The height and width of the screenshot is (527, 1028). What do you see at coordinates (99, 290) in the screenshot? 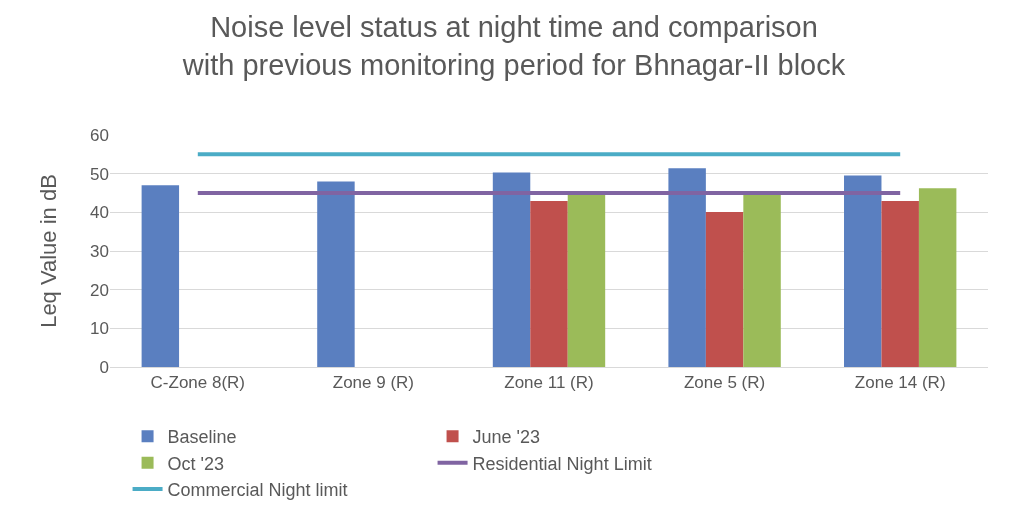
I see `y-tick-label: 20` at bounding box center [99, 290].